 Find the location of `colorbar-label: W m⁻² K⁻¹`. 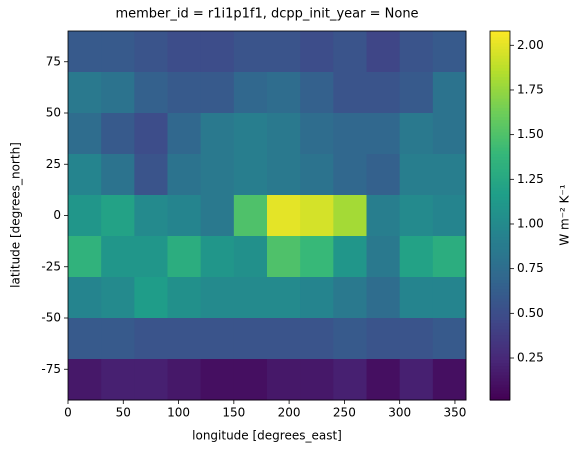

colorbar-label: W m⁻² K⁻¹ is located at coordinates (565, 215).